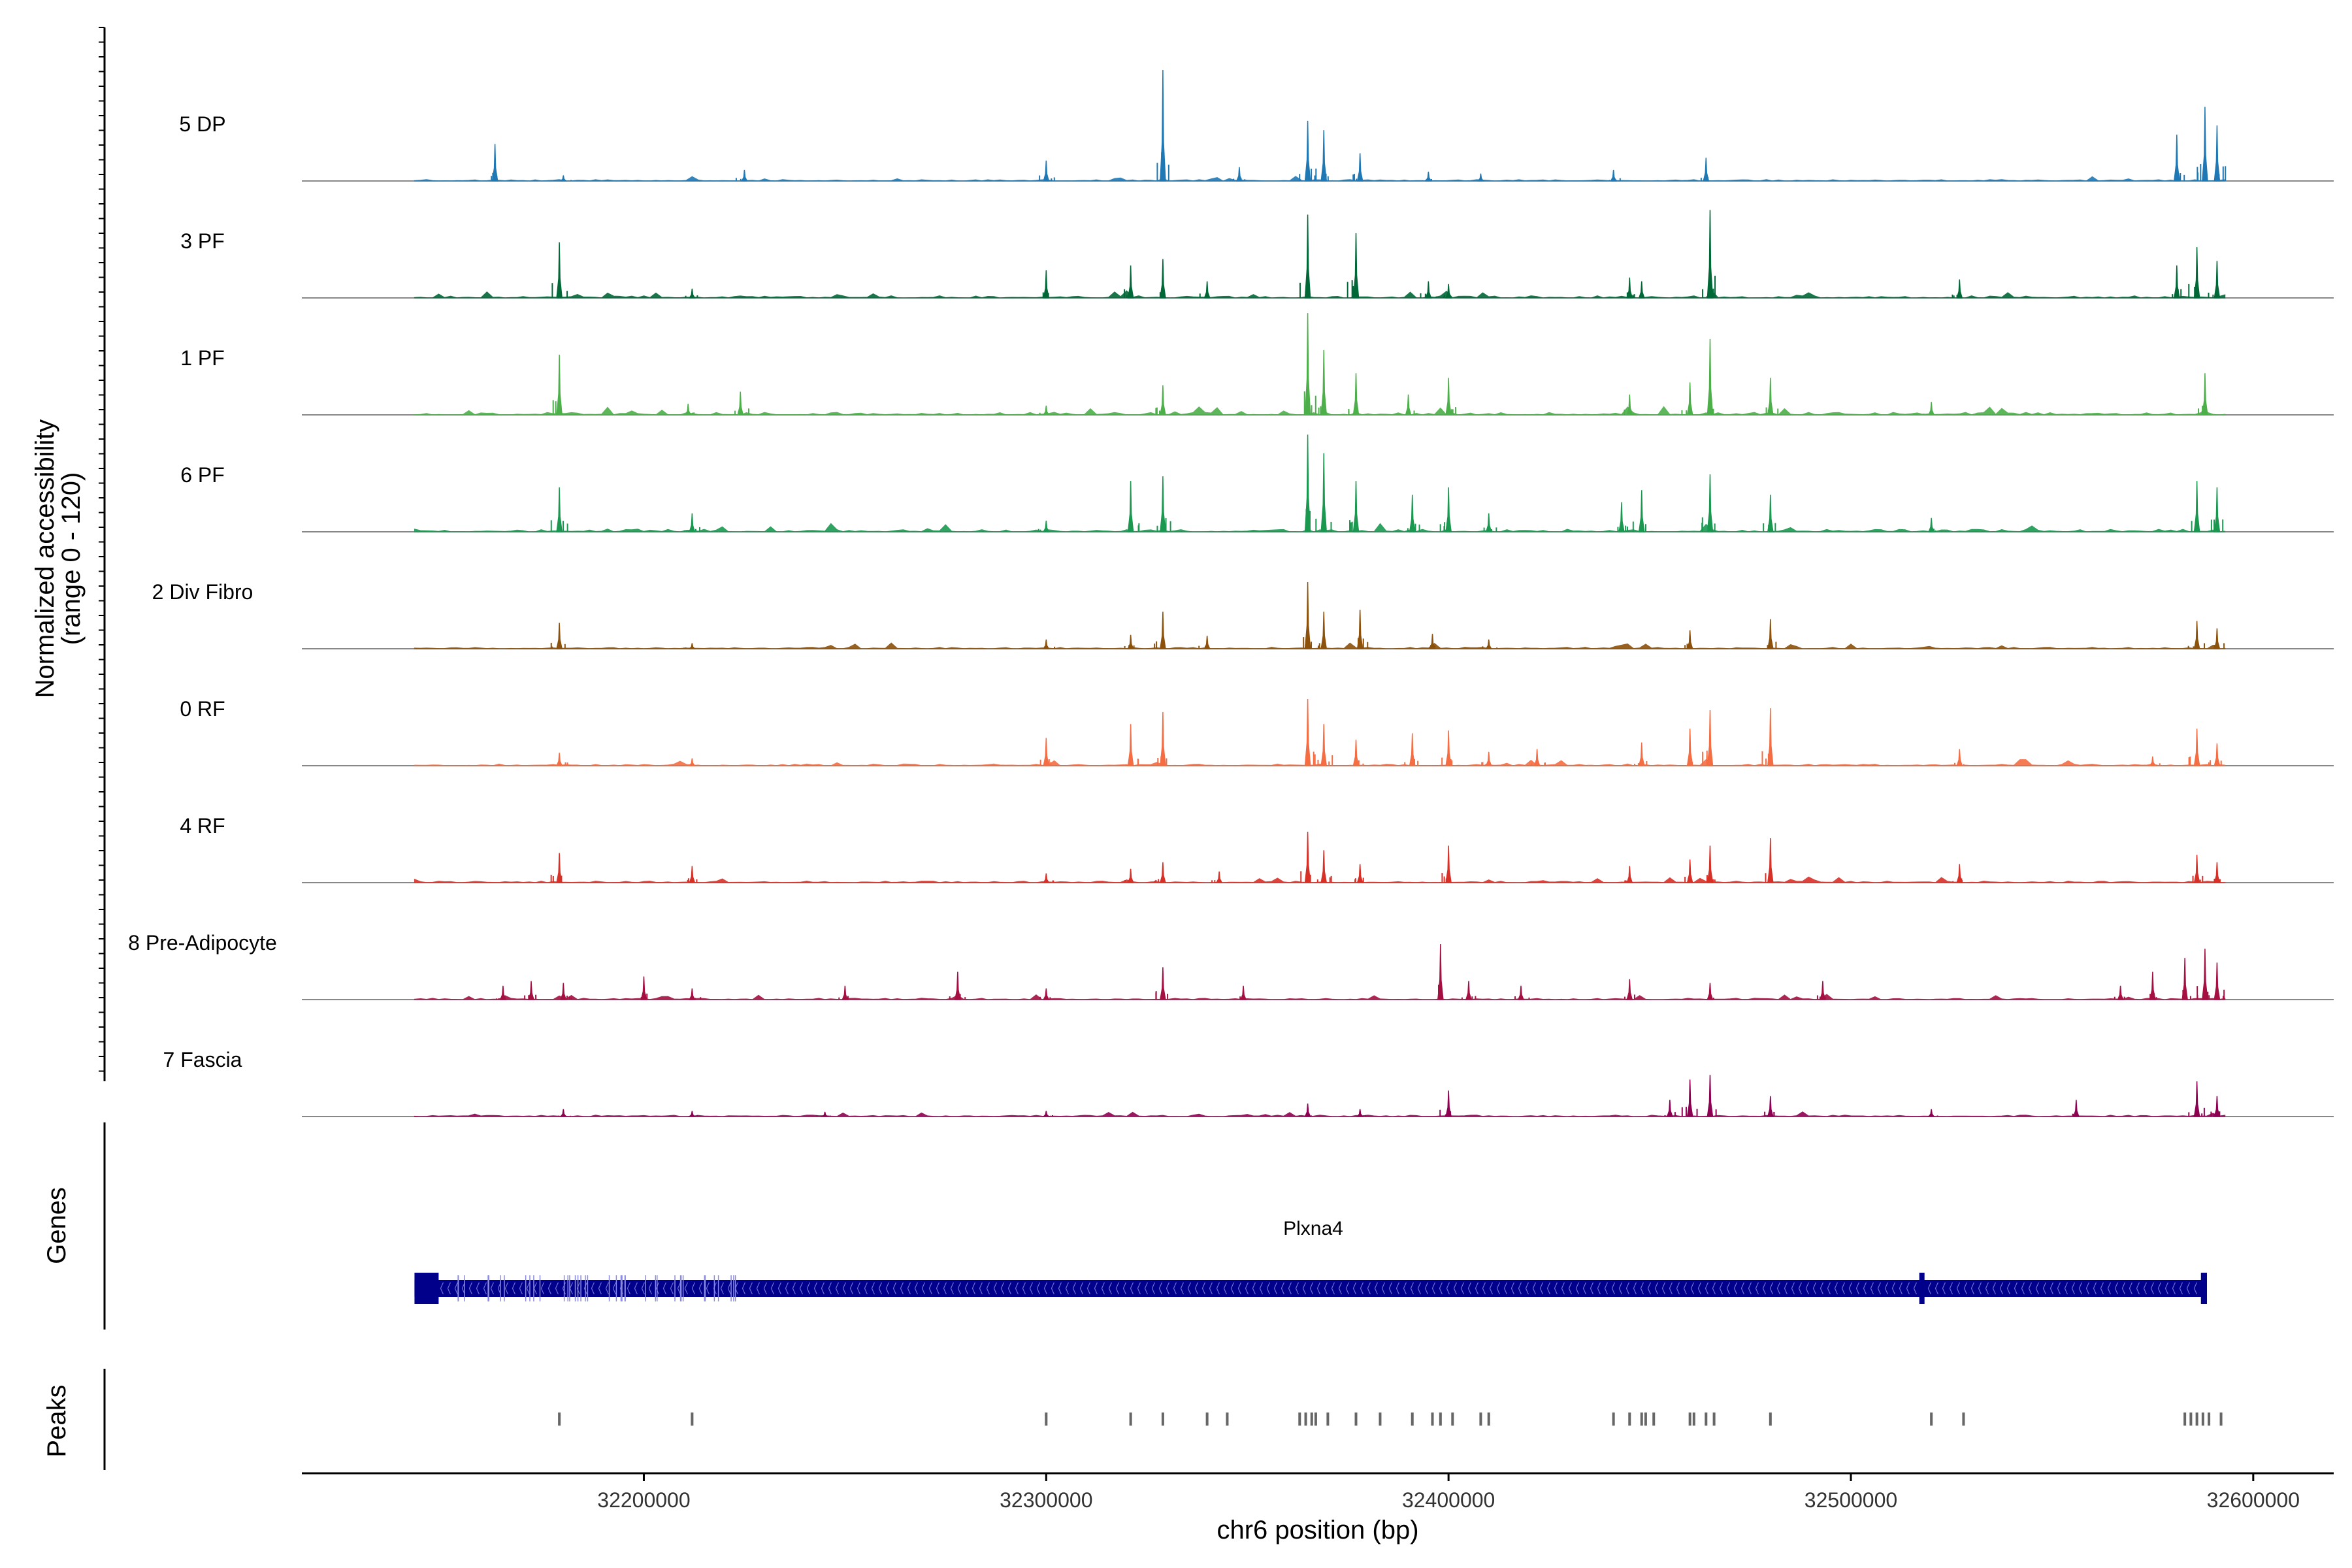 The image size is (2352, 1568). What do you see at coordinates (1257, 848) in the screenshot?
I see `track-6: 4 RF` at bounding box center [1257, 848].